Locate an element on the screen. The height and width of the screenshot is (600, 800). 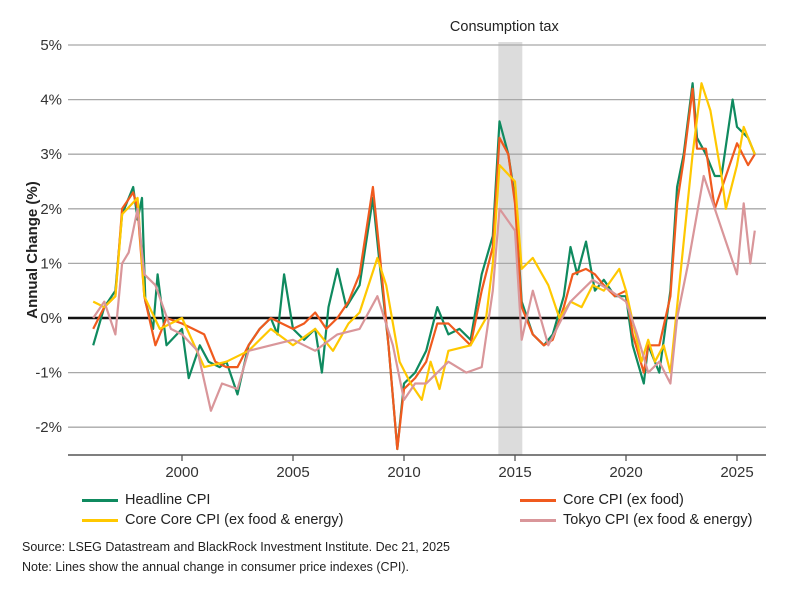
legend-label: Tokyo CPI (ex food & energy) is located at coordinates (658, 520).